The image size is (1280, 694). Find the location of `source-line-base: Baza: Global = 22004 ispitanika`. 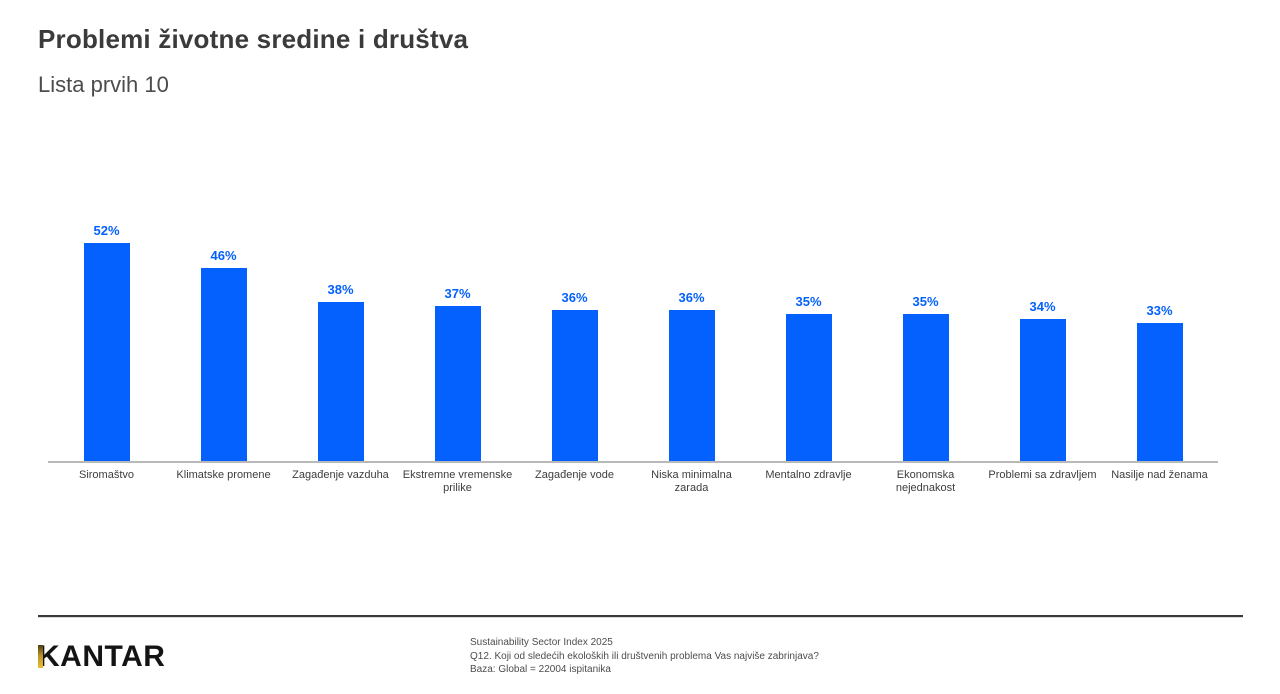

source-line-base: Baza: Global = 22004 ispitanika is located at coordinates (540, 669).